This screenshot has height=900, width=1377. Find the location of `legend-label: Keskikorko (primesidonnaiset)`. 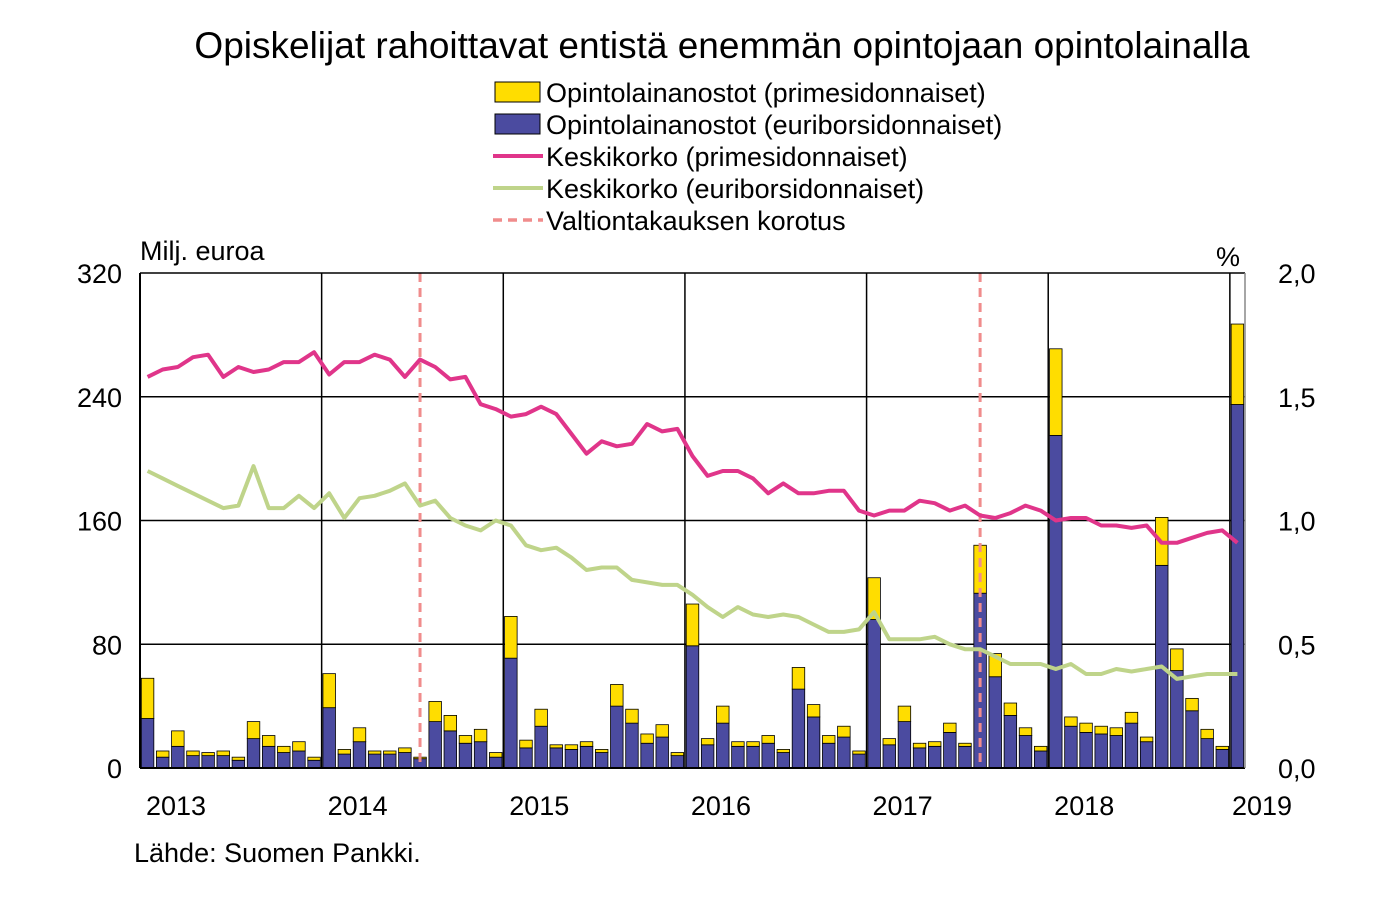

legend-label: Keskikorko (primesidonnaiset) is located at coordinates (727, 157).